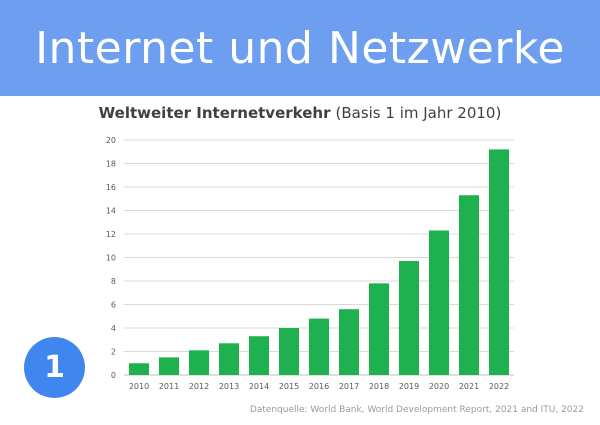 The height and width of the screenshot is (425, 600). Describe the element at coordinates (139, 386) in the screenshot. I see `x-tick-label: 2010` at that location.